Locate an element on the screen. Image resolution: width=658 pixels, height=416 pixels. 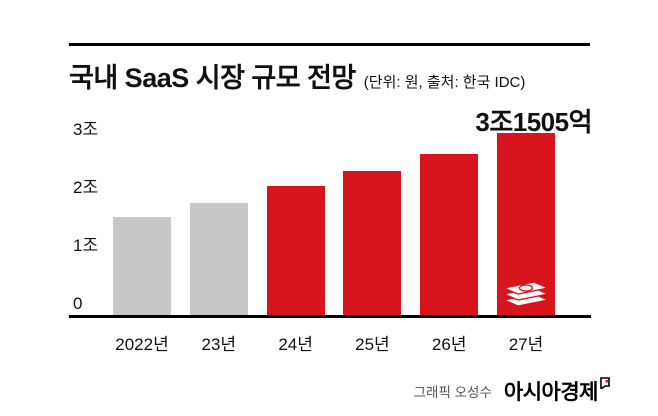
header-divider is located at coordinates (329, 44).